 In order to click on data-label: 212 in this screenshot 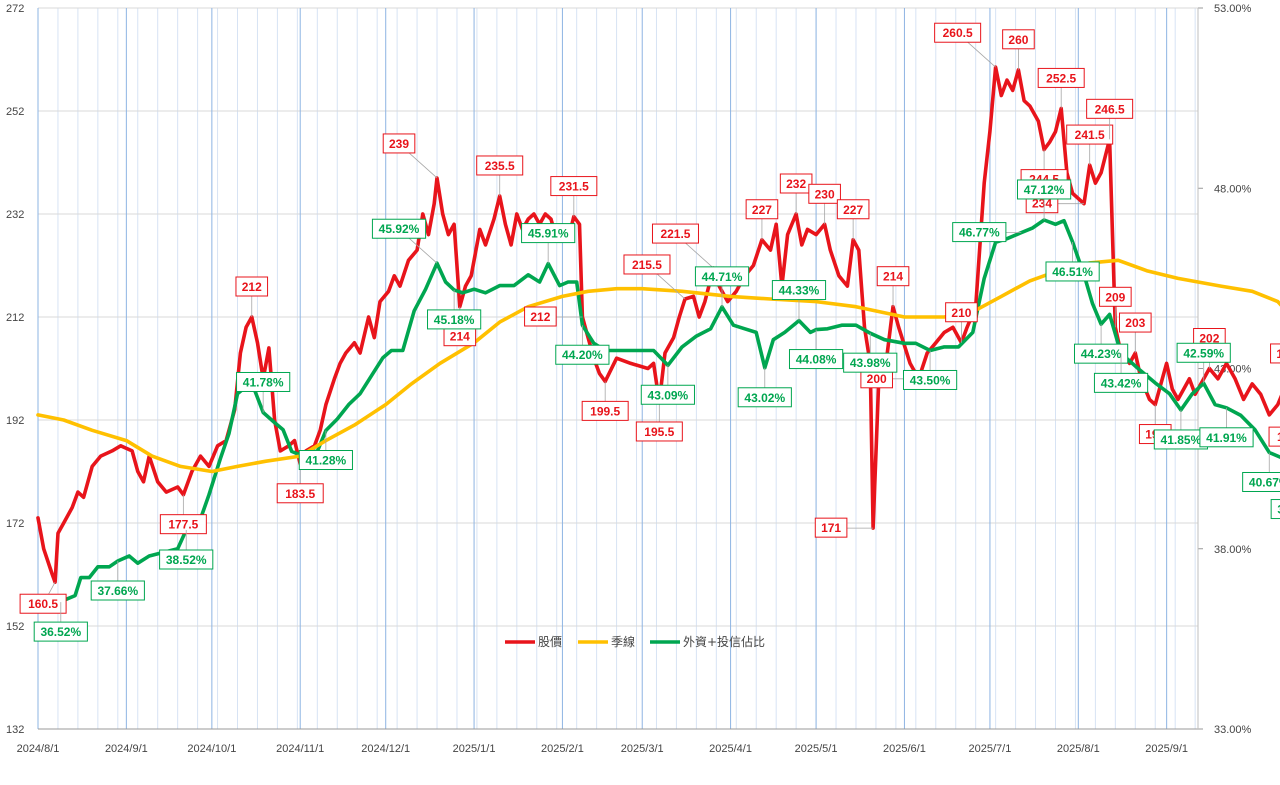, I will do `click(540, 317)`.